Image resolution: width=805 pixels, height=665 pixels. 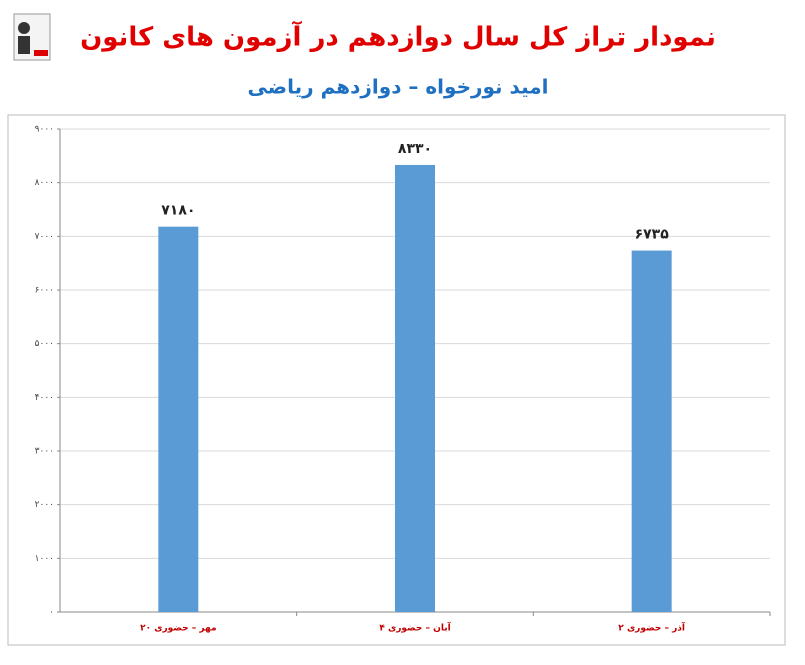 What do you see at coordinates (415, 628) in the screenshot?
I see `x-tick-label: ۴ آبان – حضوری` at bounding box center [415, 628].